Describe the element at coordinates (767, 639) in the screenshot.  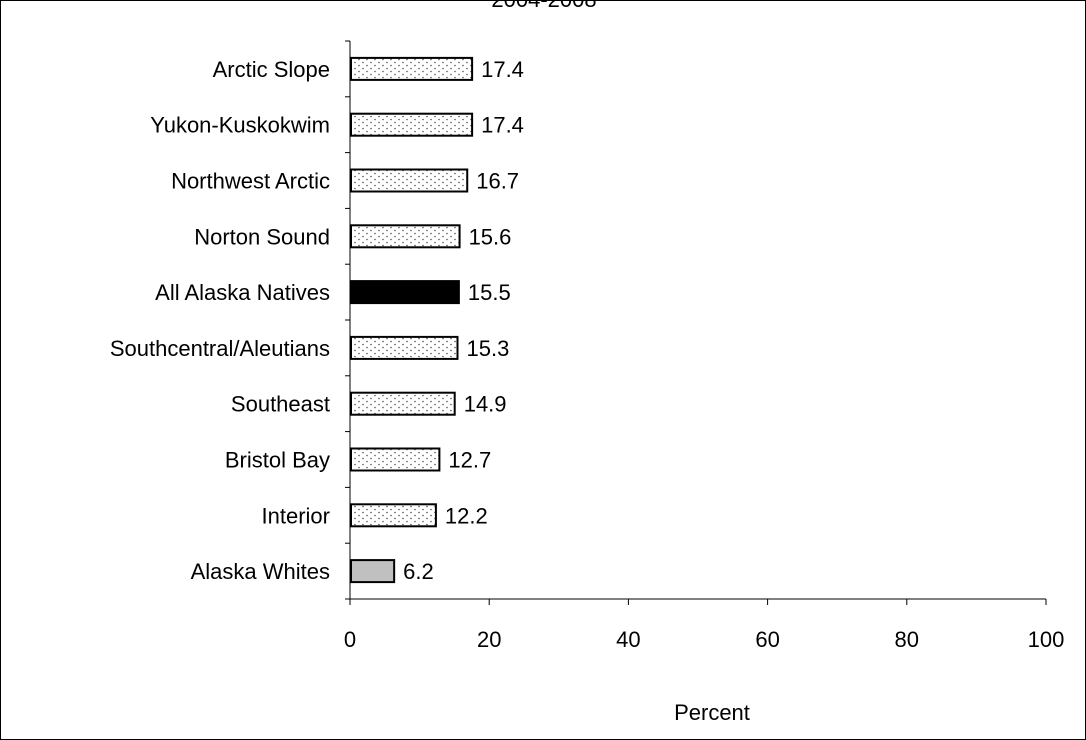
I see `x-tick-label: 60` at that location.